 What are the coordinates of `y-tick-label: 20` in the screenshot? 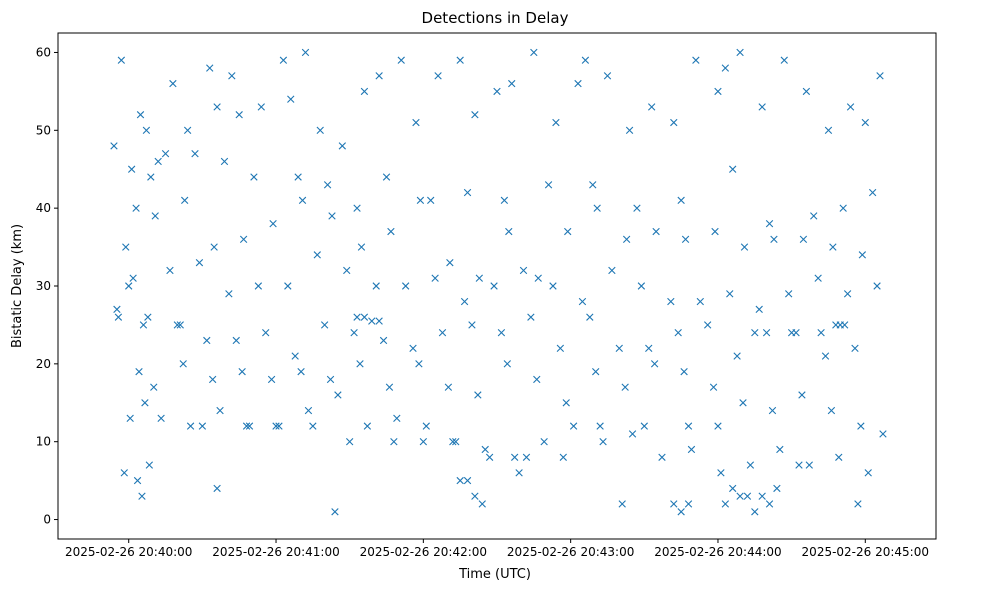 It's located at (43, 364).